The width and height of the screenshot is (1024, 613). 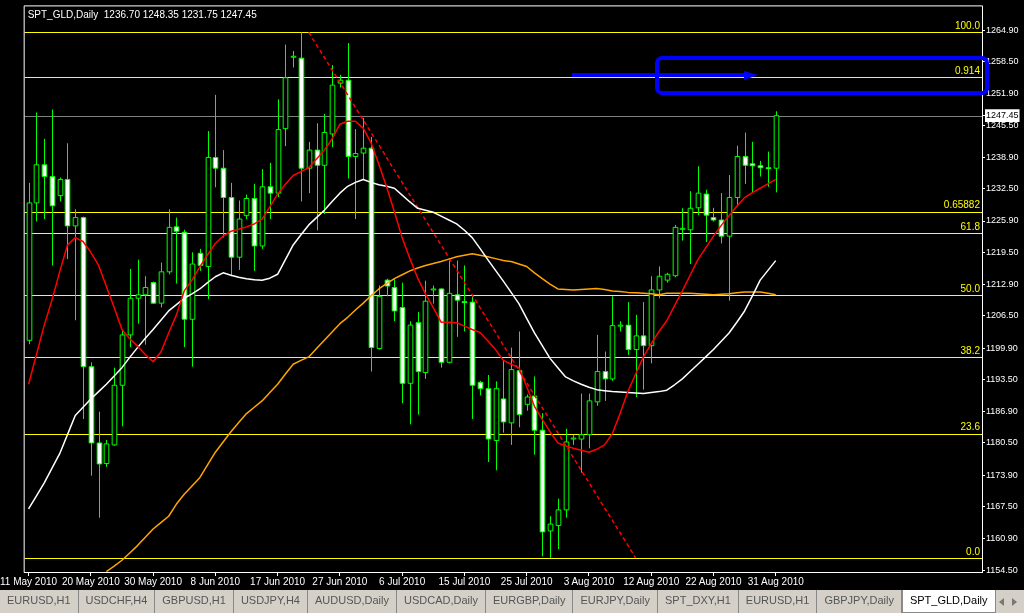 I want to click on y-tick-label: 1199.90, so click(x=1002, y=347).